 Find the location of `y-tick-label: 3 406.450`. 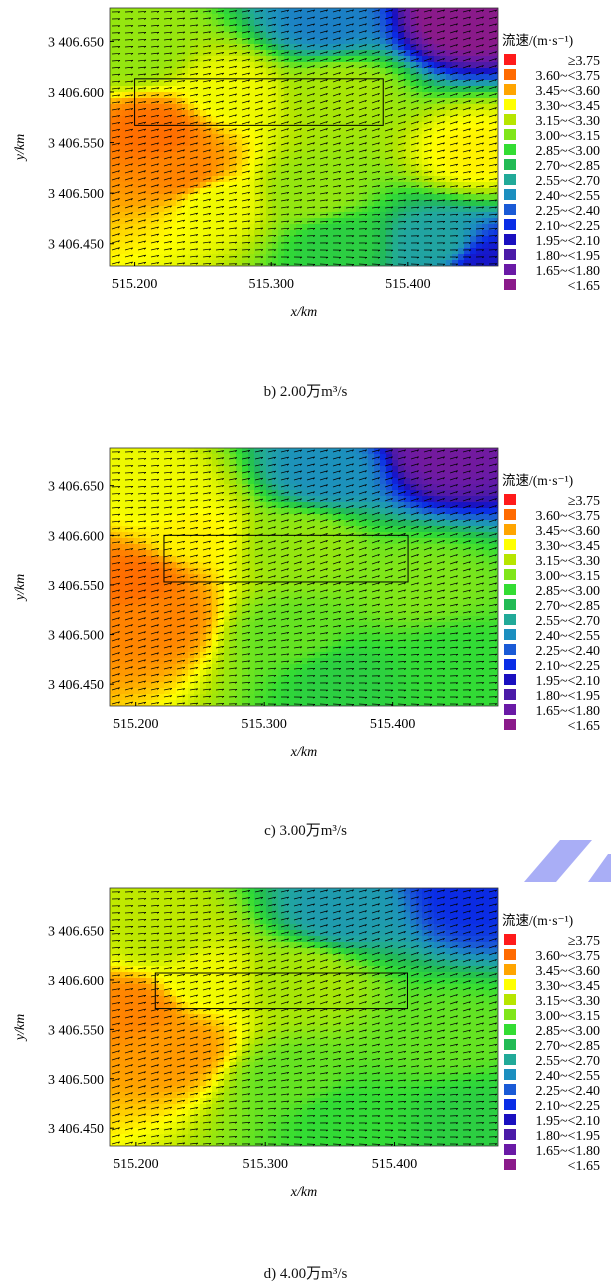

y-tick-label: 3 406.450 is located at coordinates (76, 685).